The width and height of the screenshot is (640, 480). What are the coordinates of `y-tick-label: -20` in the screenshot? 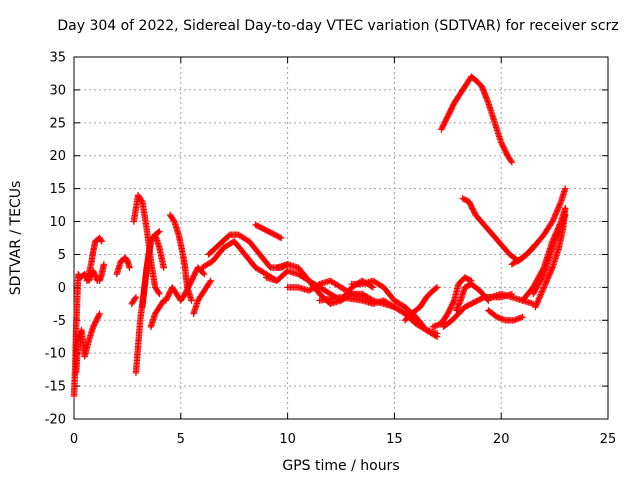 It's located at (55, 420).